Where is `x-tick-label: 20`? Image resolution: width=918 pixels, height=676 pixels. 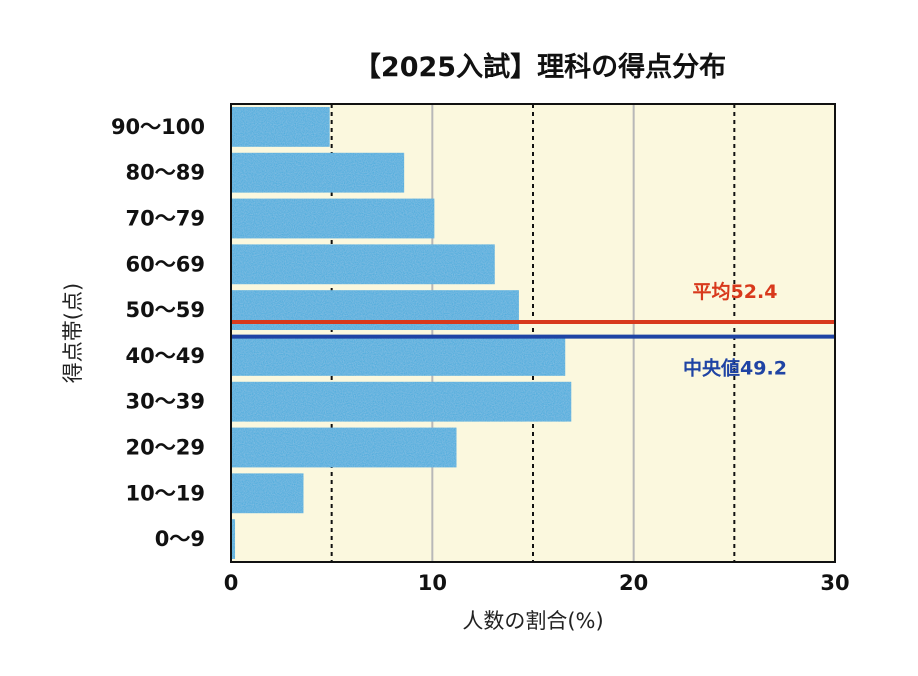 x-tick-label: 20 is located at coordinates (633, 583).